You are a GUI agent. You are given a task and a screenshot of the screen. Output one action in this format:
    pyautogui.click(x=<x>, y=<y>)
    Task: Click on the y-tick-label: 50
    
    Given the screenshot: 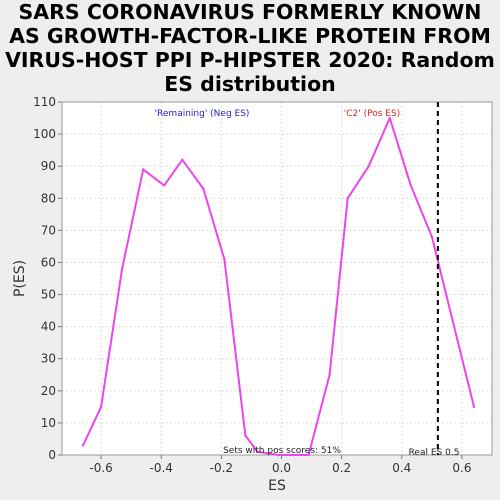 What is the action you would take?
    pyautogui.click(x=48, y=295)
    